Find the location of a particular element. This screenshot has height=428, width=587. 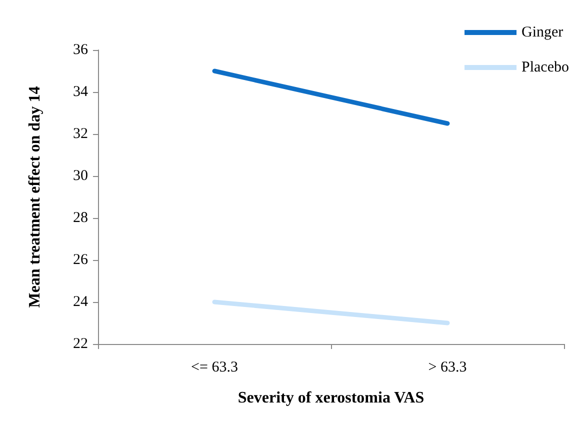

legend-label: Ginger is located at coordinates (543, 32).